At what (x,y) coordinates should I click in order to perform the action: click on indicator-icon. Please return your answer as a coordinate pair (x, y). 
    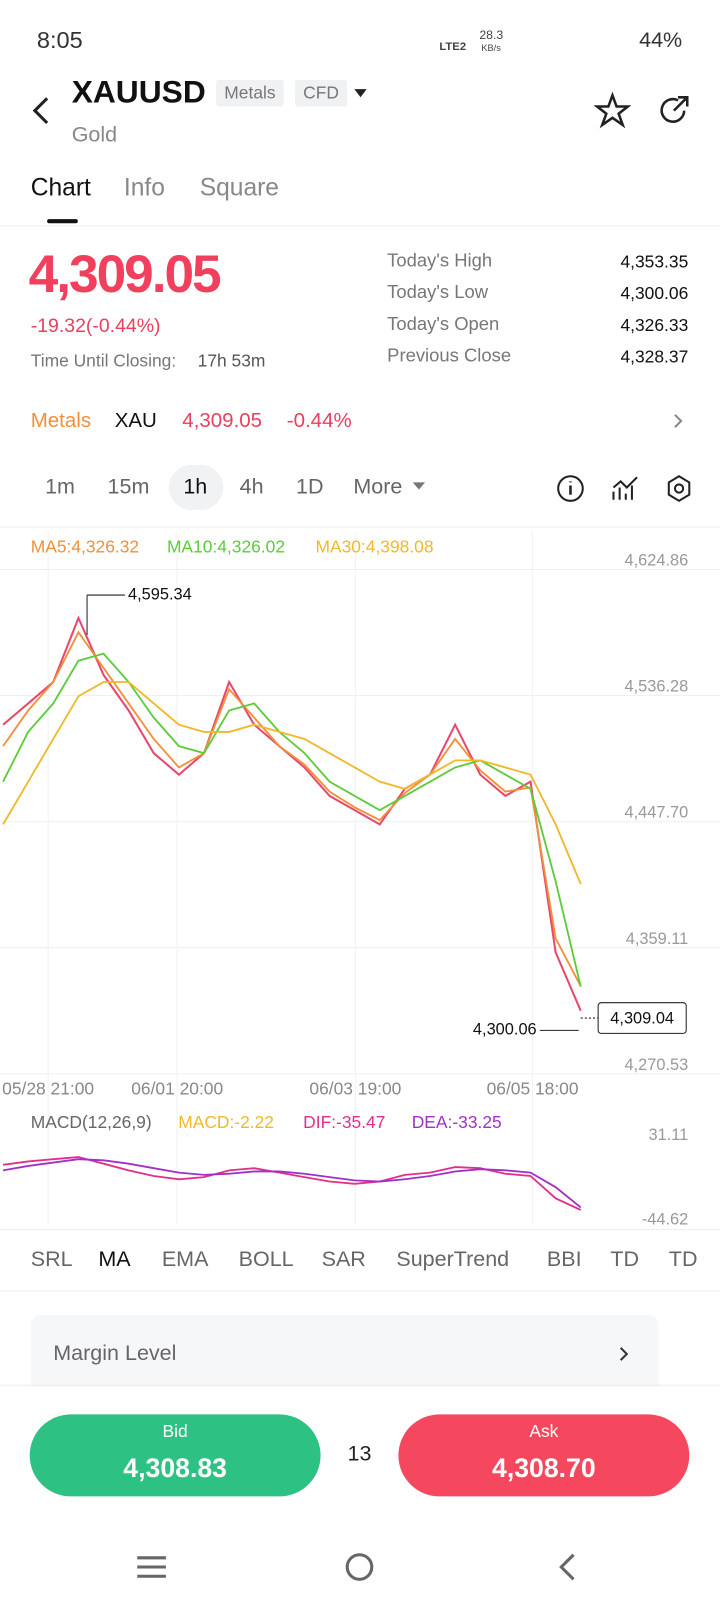
    Looking at the image, I should click on (625, 488).